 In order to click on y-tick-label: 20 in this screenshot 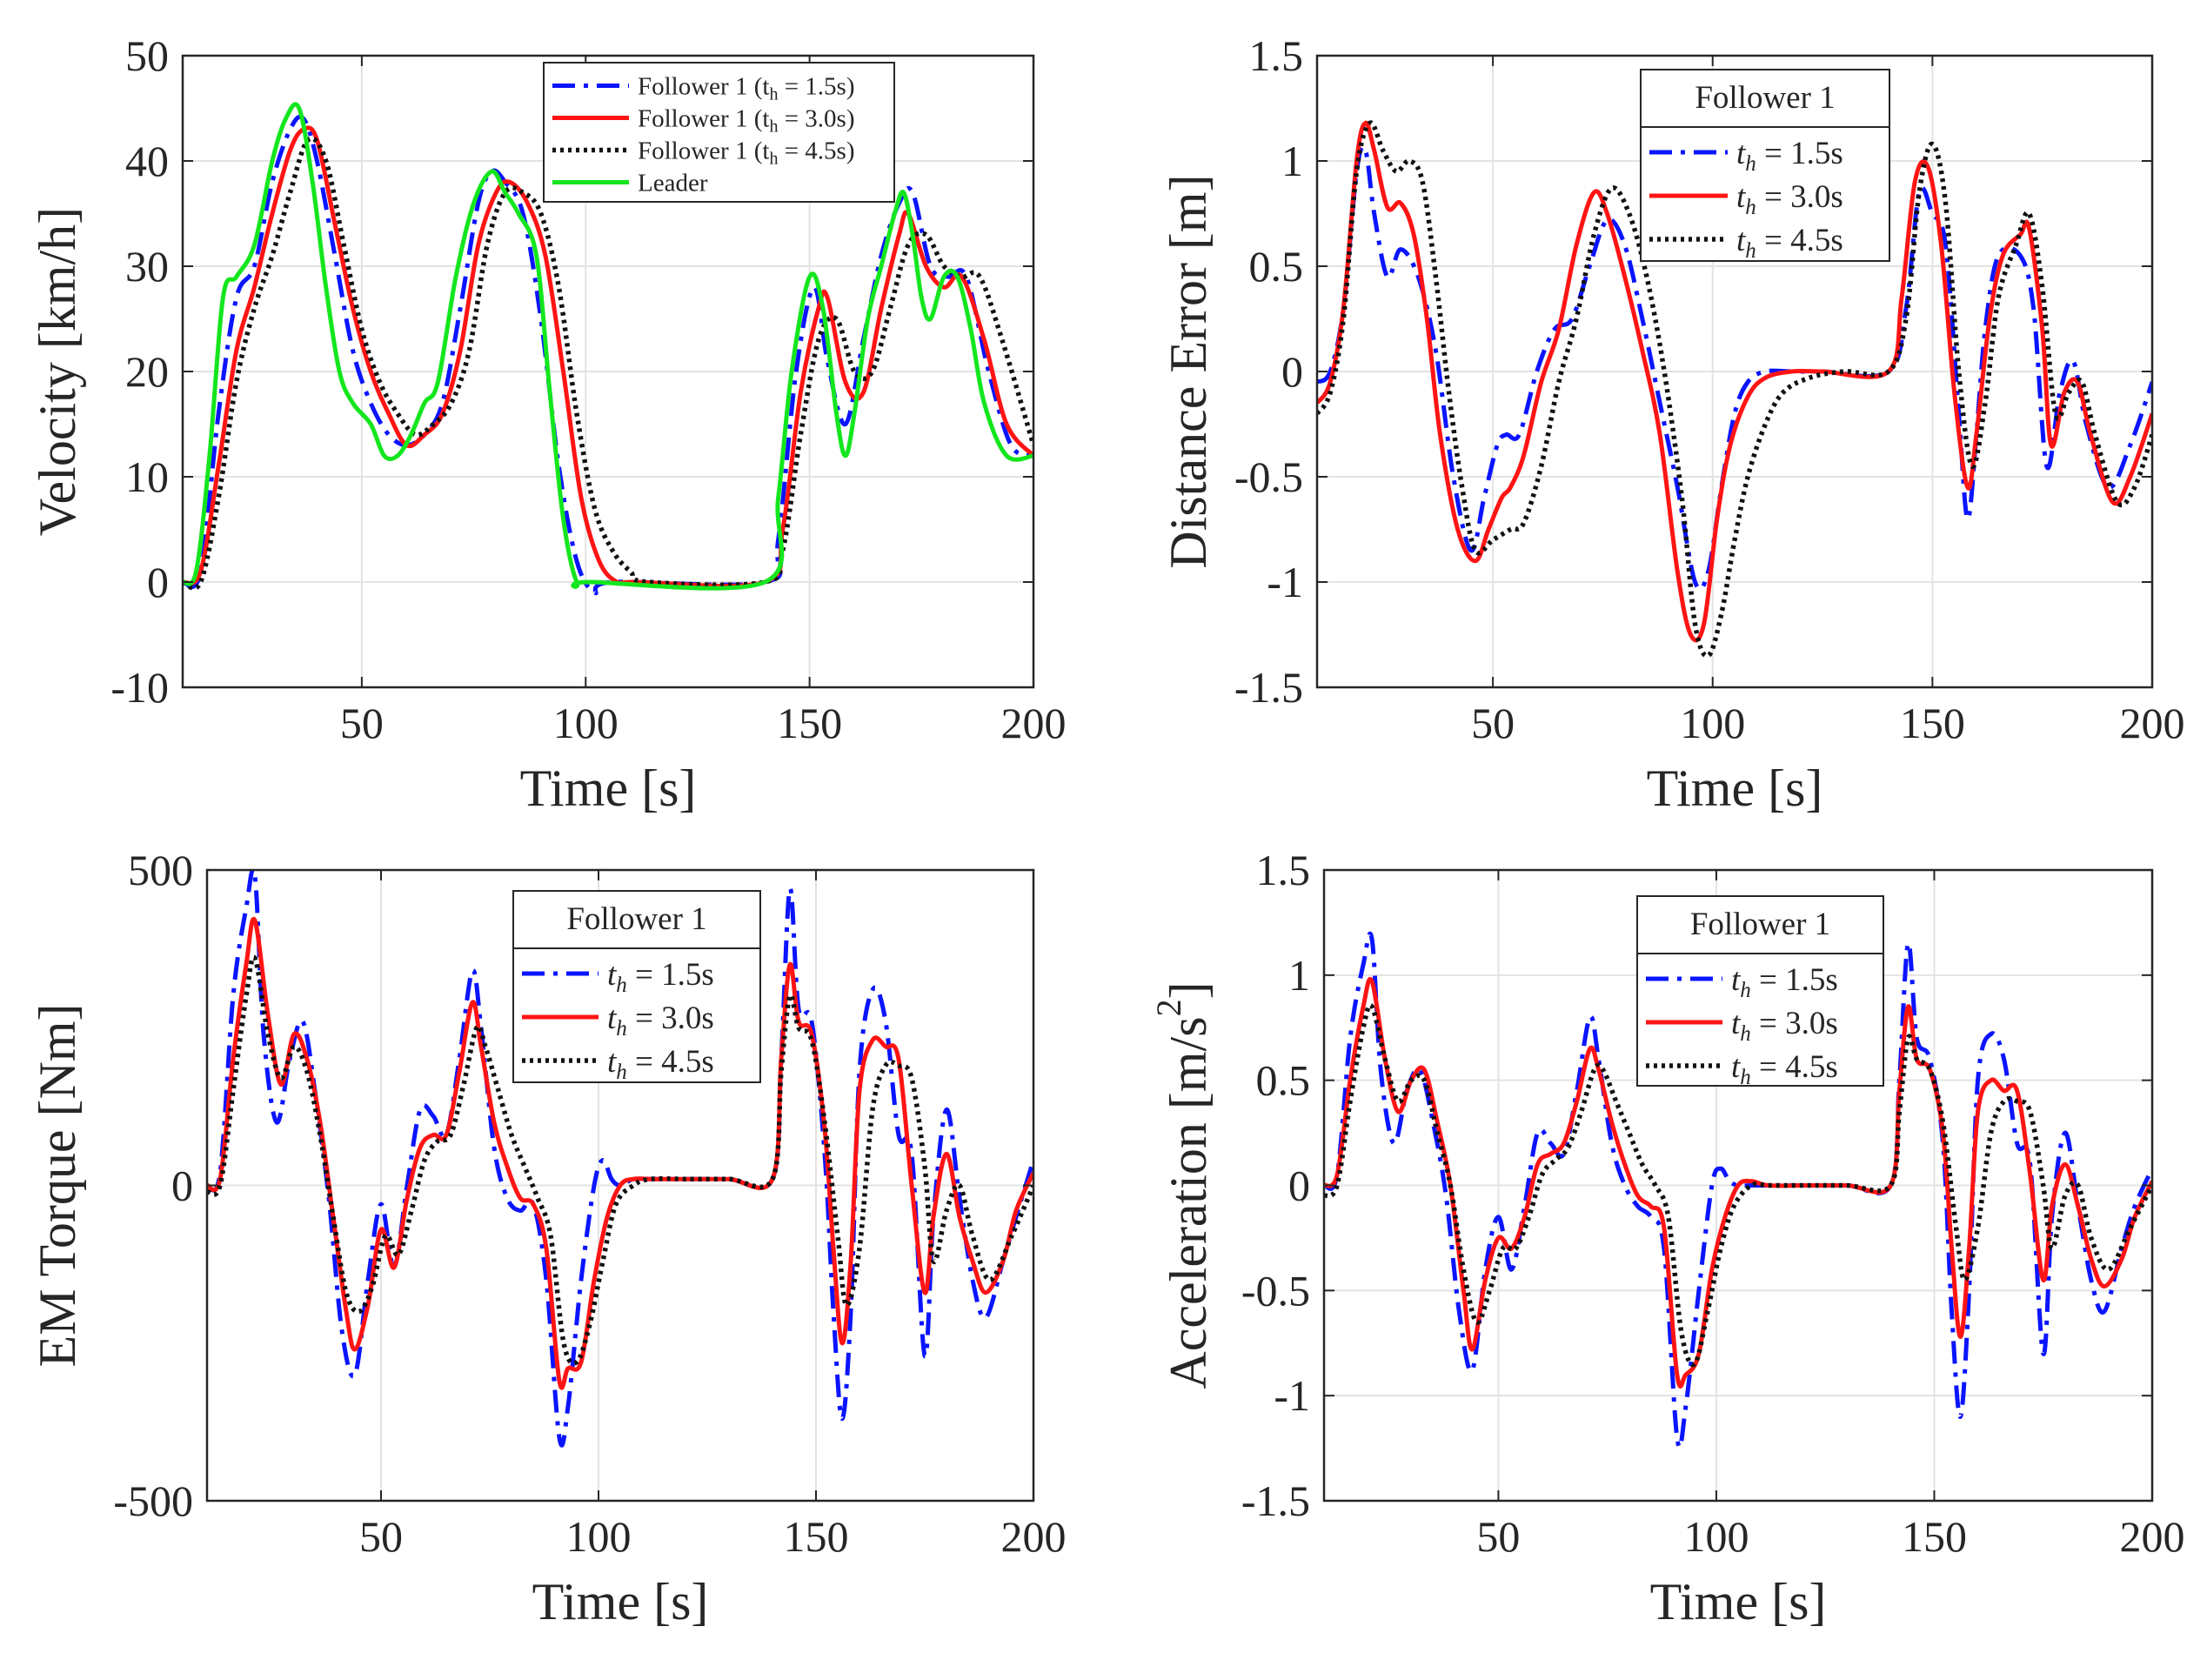, I will do `click(147, 371)`.